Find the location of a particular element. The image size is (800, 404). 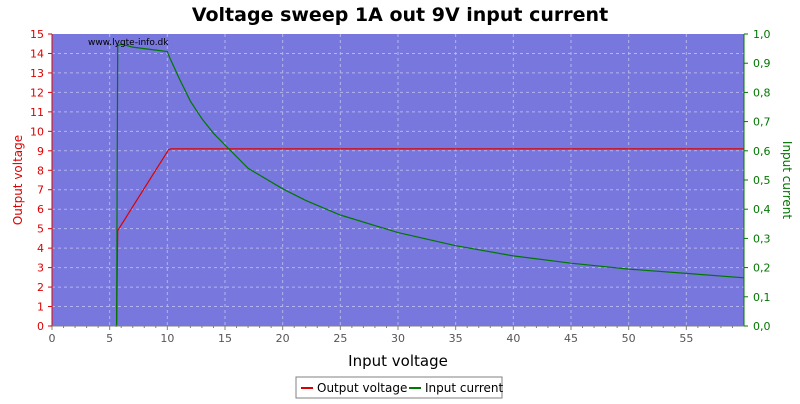

y-right-tick-label: 0,0 is located at coordinates (762, 326).